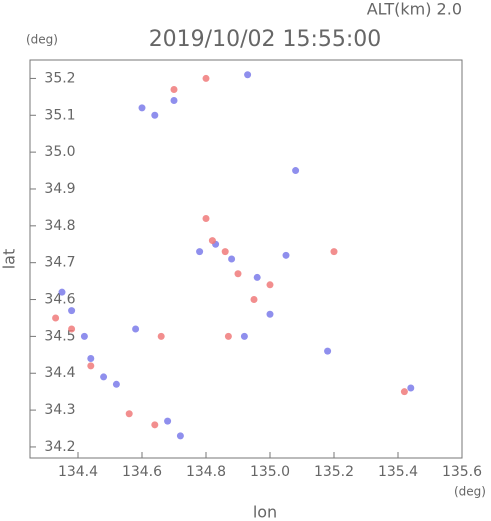 The height and width of the screenshot is (521, 491). I want to click on y-tick-label: 34.7, so click(59, 263).